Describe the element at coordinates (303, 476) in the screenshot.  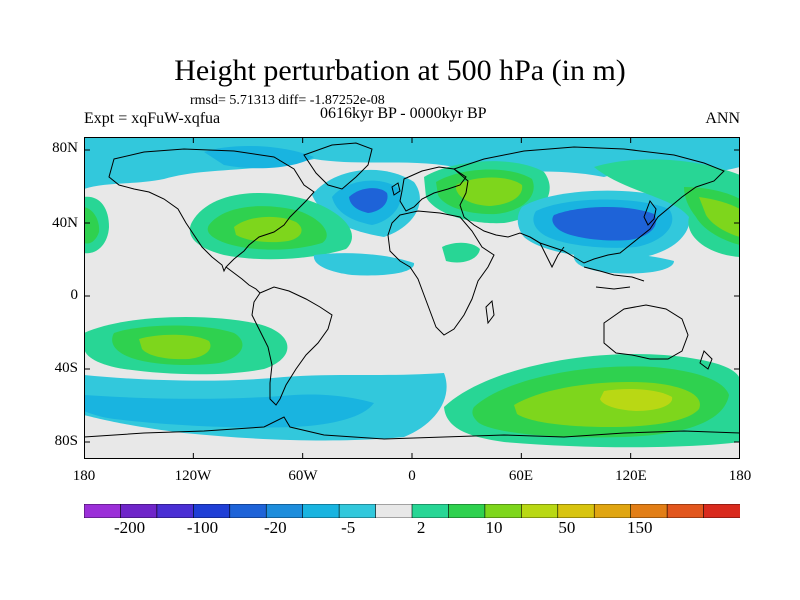
I see `lon-label-60w: 60W` at that location.